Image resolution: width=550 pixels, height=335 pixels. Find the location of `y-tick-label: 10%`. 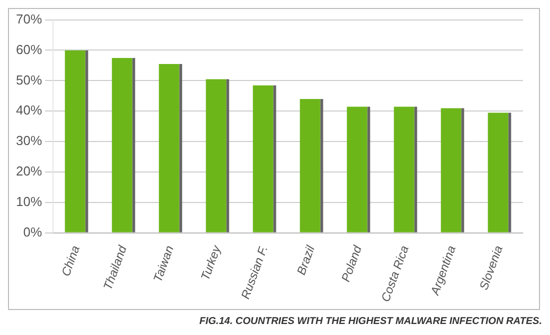

y-tick-label: 10% is located at coordinates (29, 202).